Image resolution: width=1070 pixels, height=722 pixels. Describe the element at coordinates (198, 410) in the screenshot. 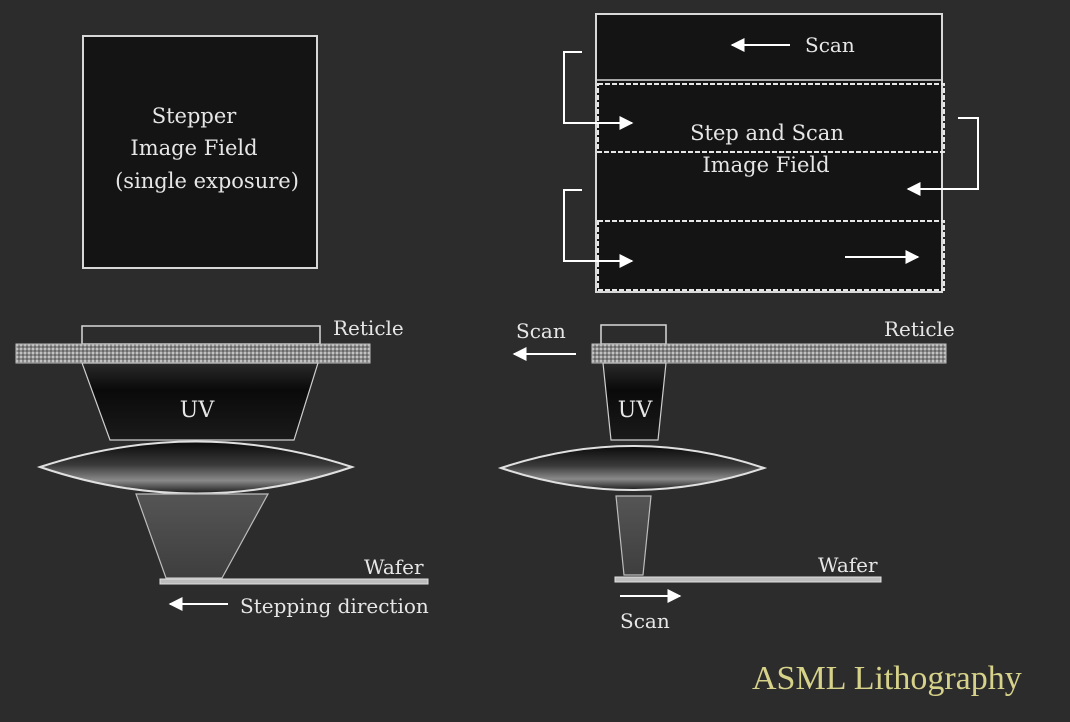

I see `stepper-uv-label: UV` at that location.